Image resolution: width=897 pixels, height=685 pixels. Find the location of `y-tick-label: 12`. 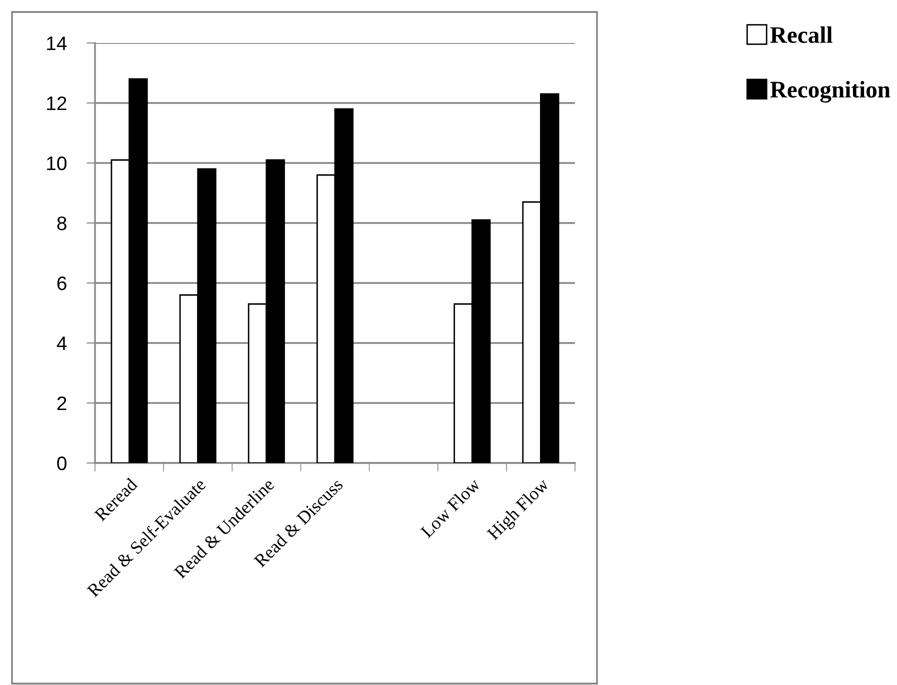

y-tick-label: 12 is located at coordinates (56, 103).